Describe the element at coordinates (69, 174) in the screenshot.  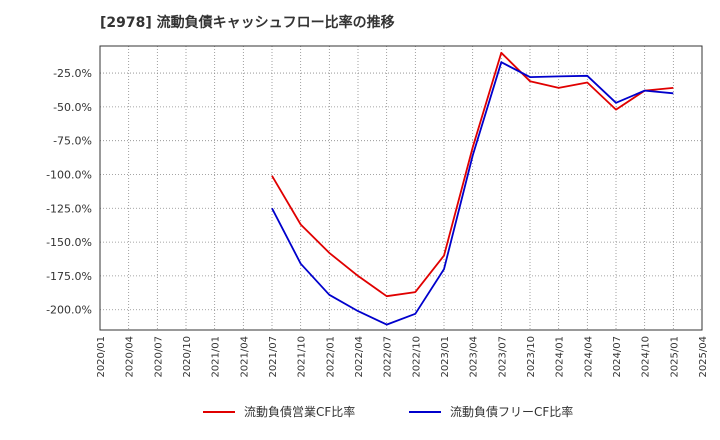
I see `y-tick-label: -100.0%` at that location.